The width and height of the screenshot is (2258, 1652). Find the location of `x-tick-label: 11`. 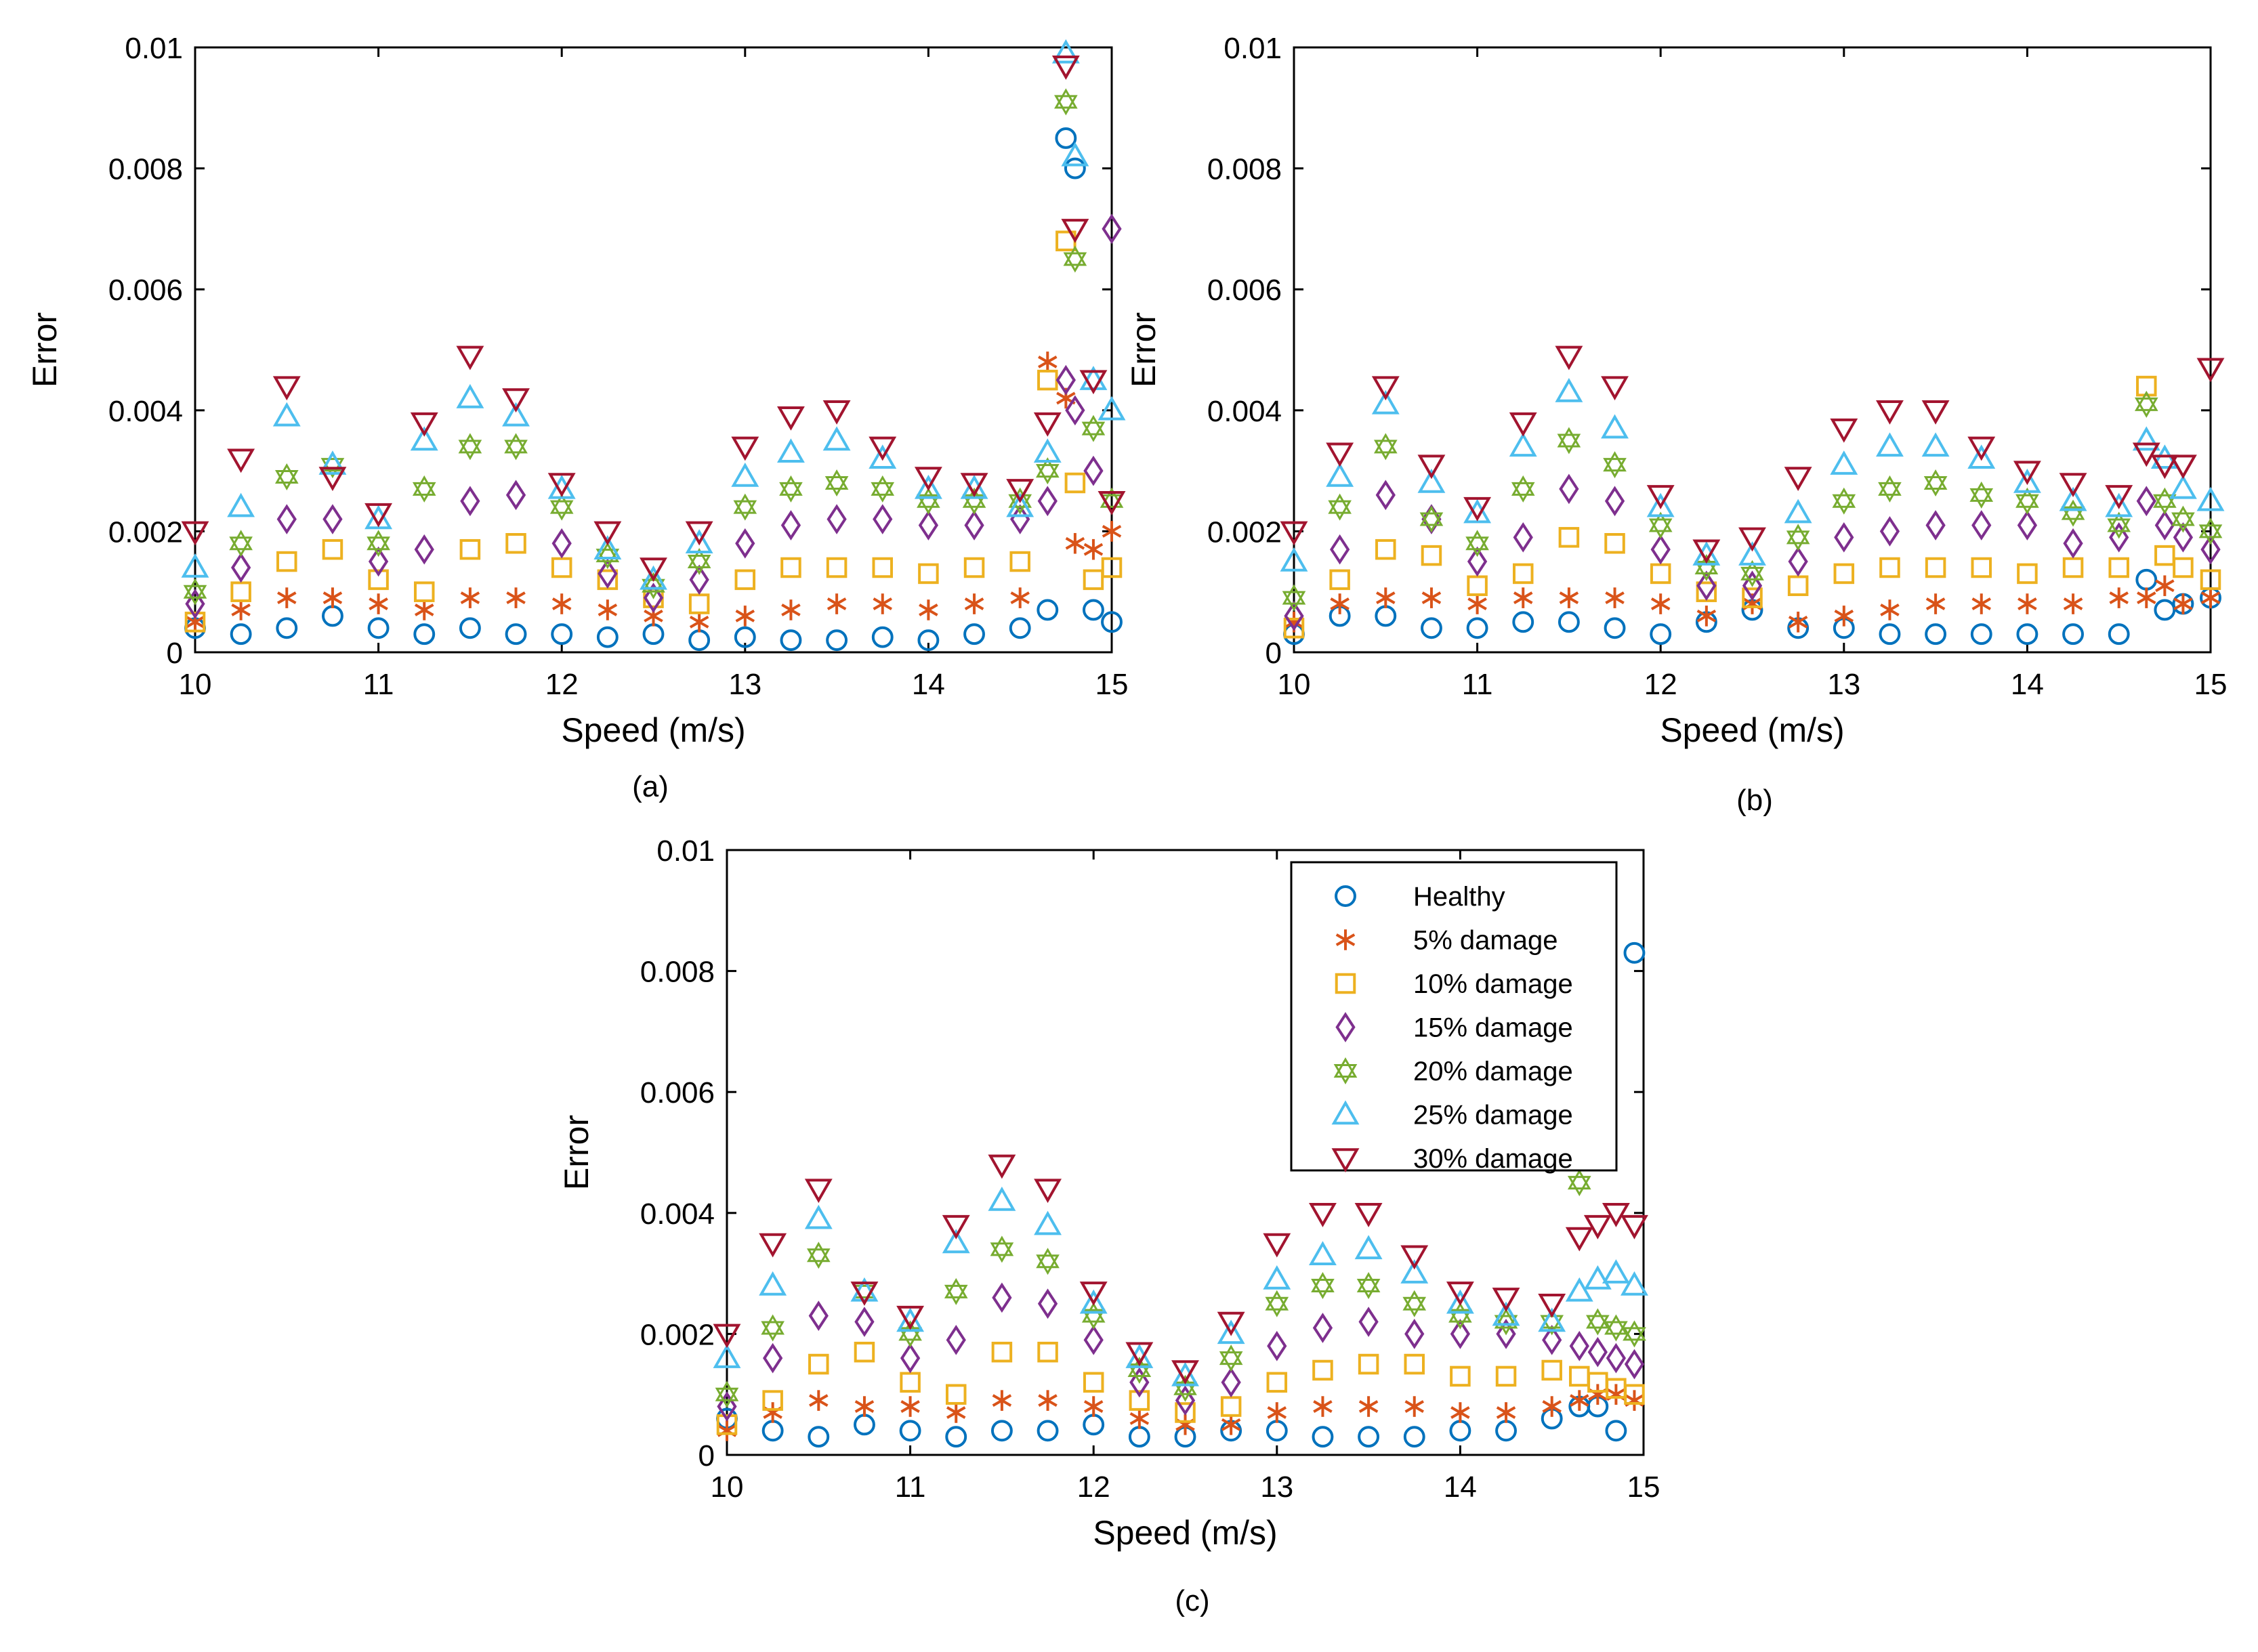

x-tick-label: 11 is located at coordinates (910, 1487).